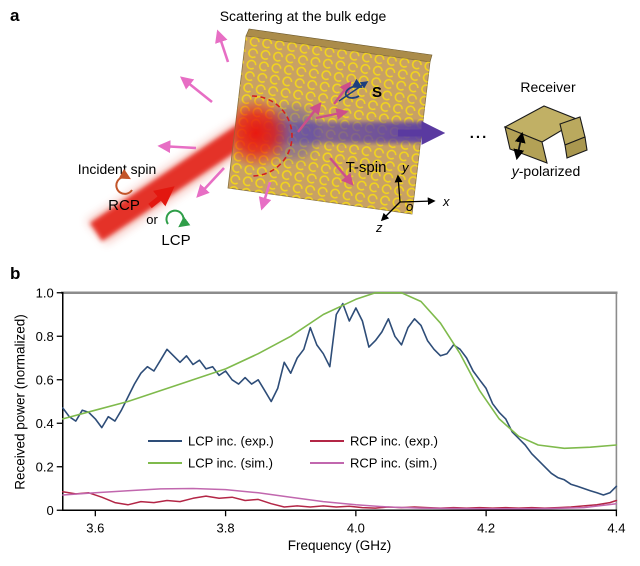 The image size is (640, 566). What do you see at coordinates (446, 201) in the screenshot?
I see `axis-x-label: x` at bounding box center [446, 201].